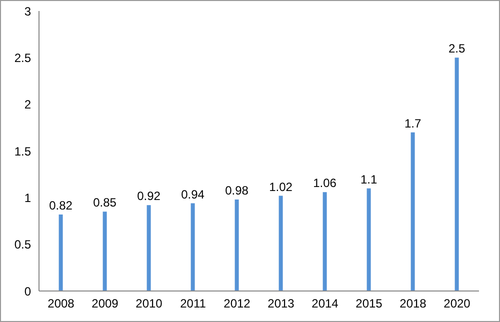 This screenshot has height=322, width=500. I want to click on y-tick-label: 0.5, so click(23, 245).